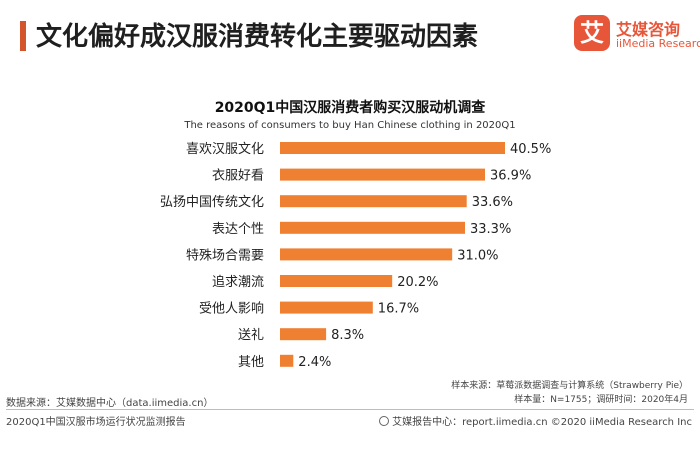 The image size is (700, 455). I want to click on value-label-7: 8.3%, so click(347, 335).